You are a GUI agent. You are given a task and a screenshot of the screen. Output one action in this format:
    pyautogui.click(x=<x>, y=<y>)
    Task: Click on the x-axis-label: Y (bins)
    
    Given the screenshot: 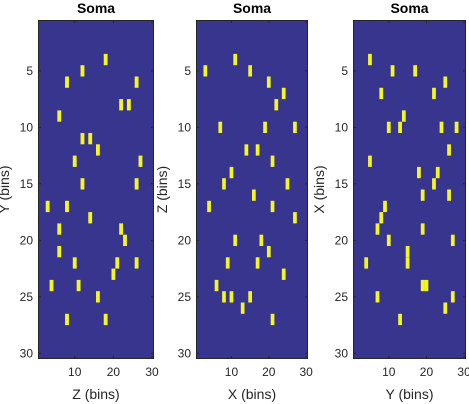 What is the action you would take?
    pyautogui.click(x=410, y=394)
    